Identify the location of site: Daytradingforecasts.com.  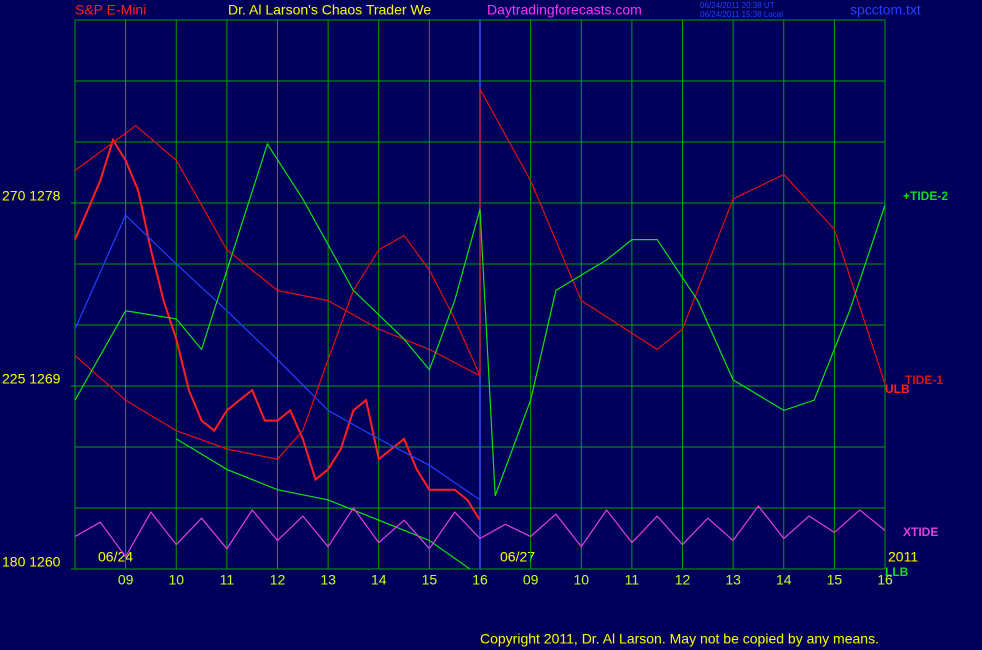
(564, 10).